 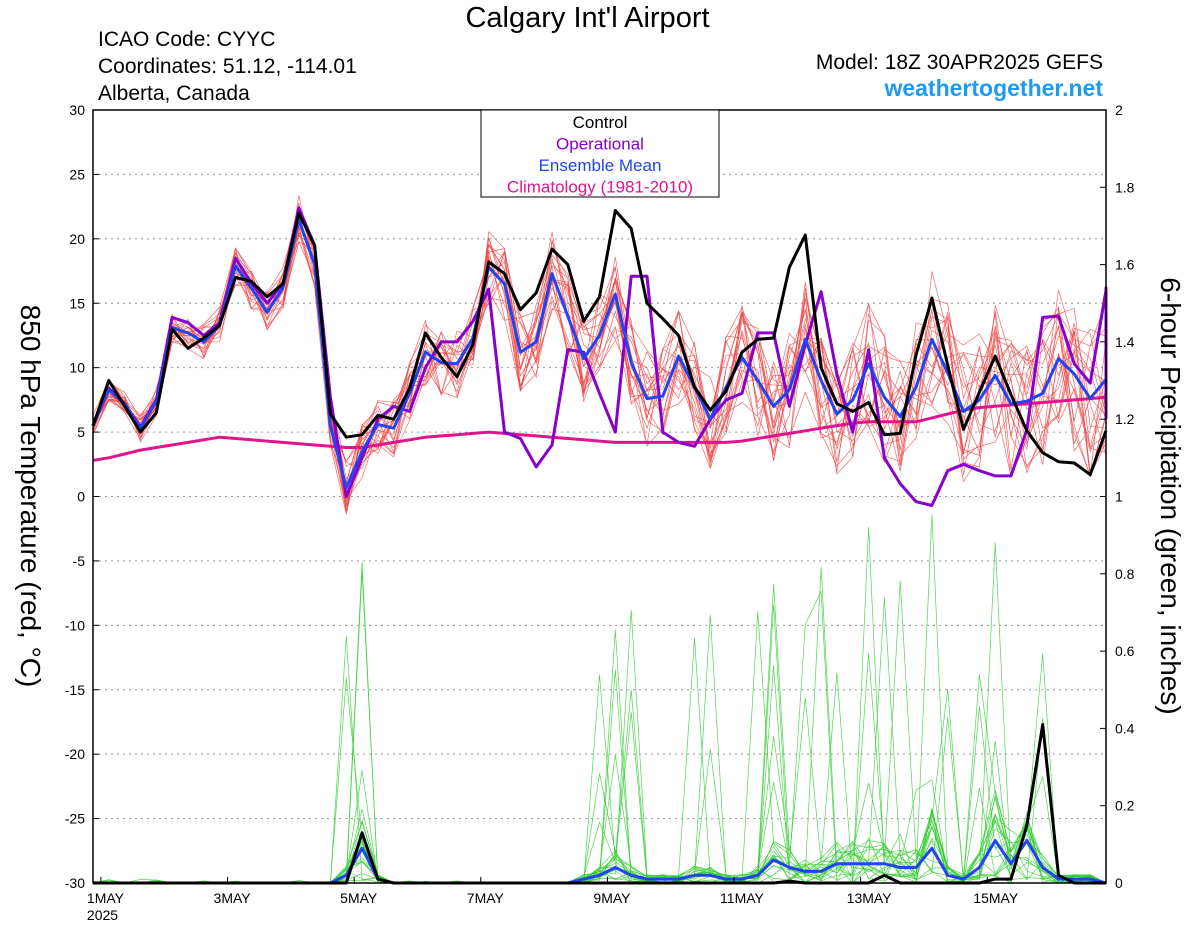 I want to click on x-tick-label: 1MAY, so click(x=106, y=898).